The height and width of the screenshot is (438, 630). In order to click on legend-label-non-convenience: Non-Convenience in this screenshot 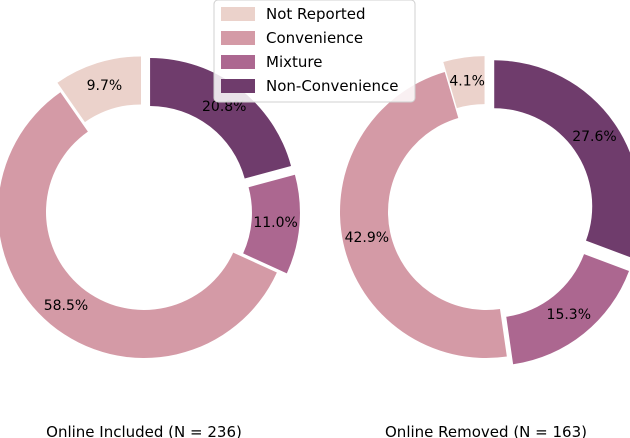, I will do `click(332, 86)`.